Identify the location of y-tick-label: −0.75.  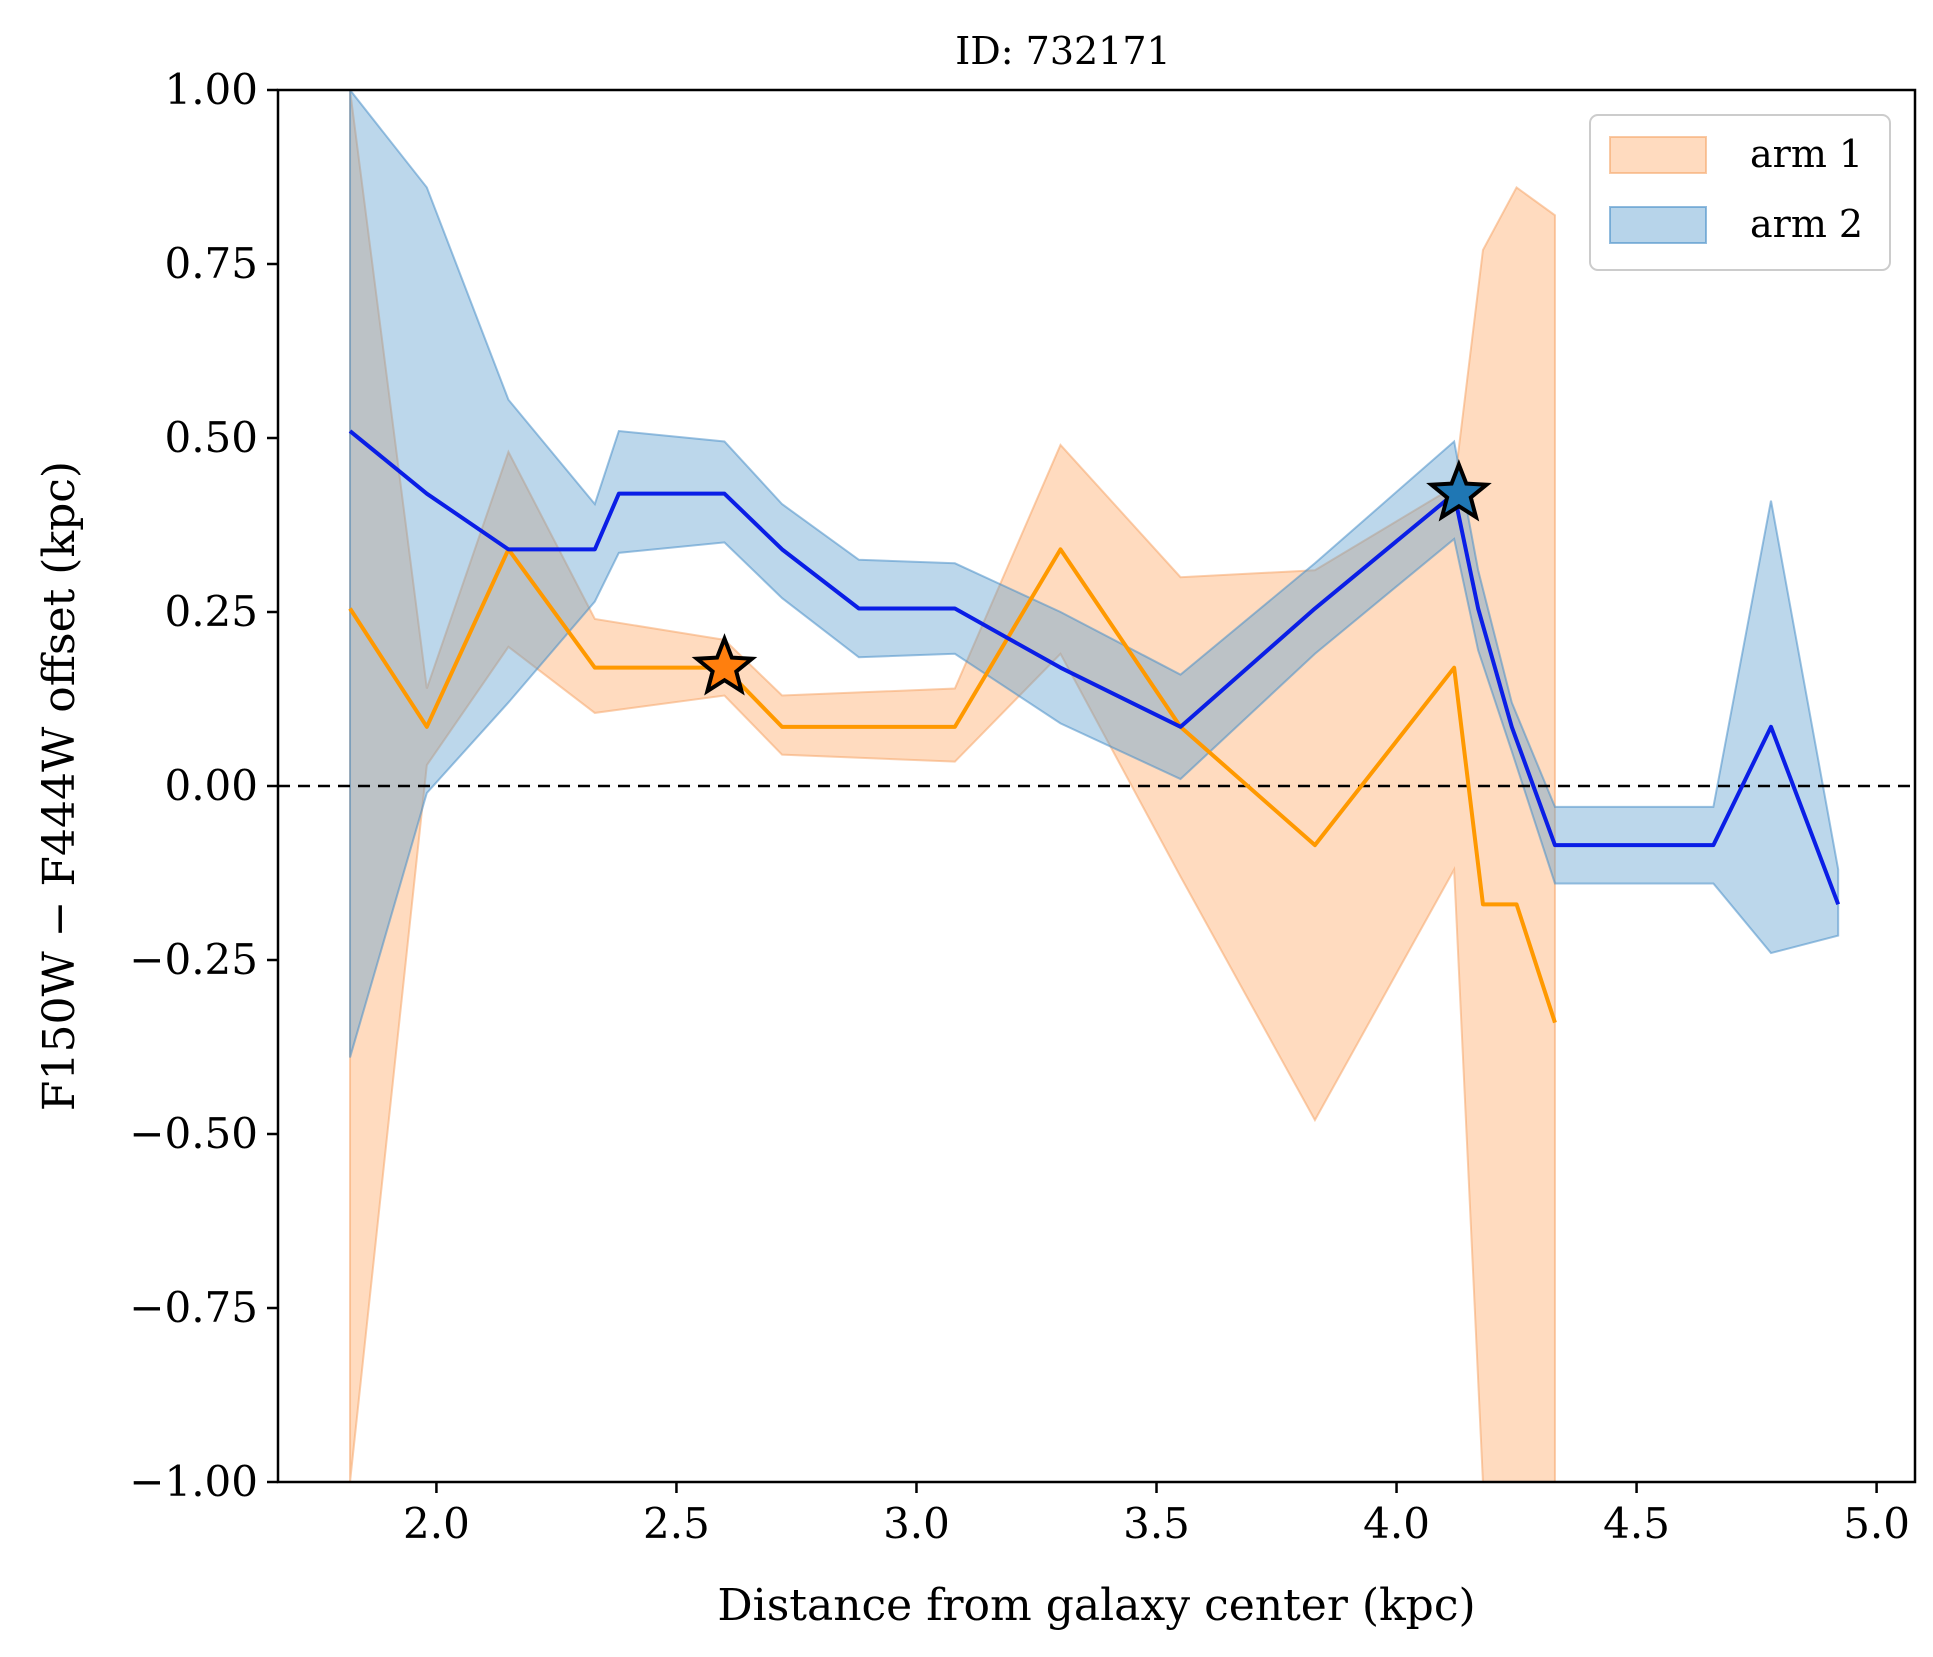
(193, 1307).